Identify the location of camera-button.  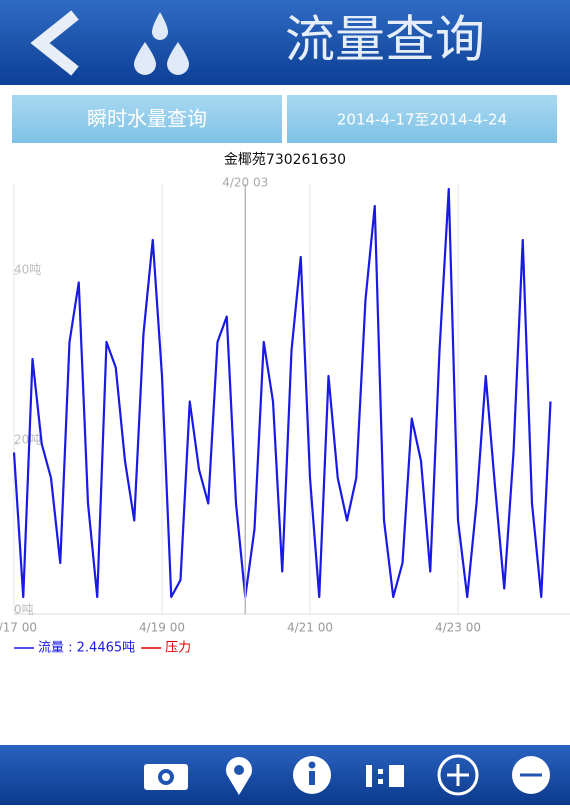
(166, 777).